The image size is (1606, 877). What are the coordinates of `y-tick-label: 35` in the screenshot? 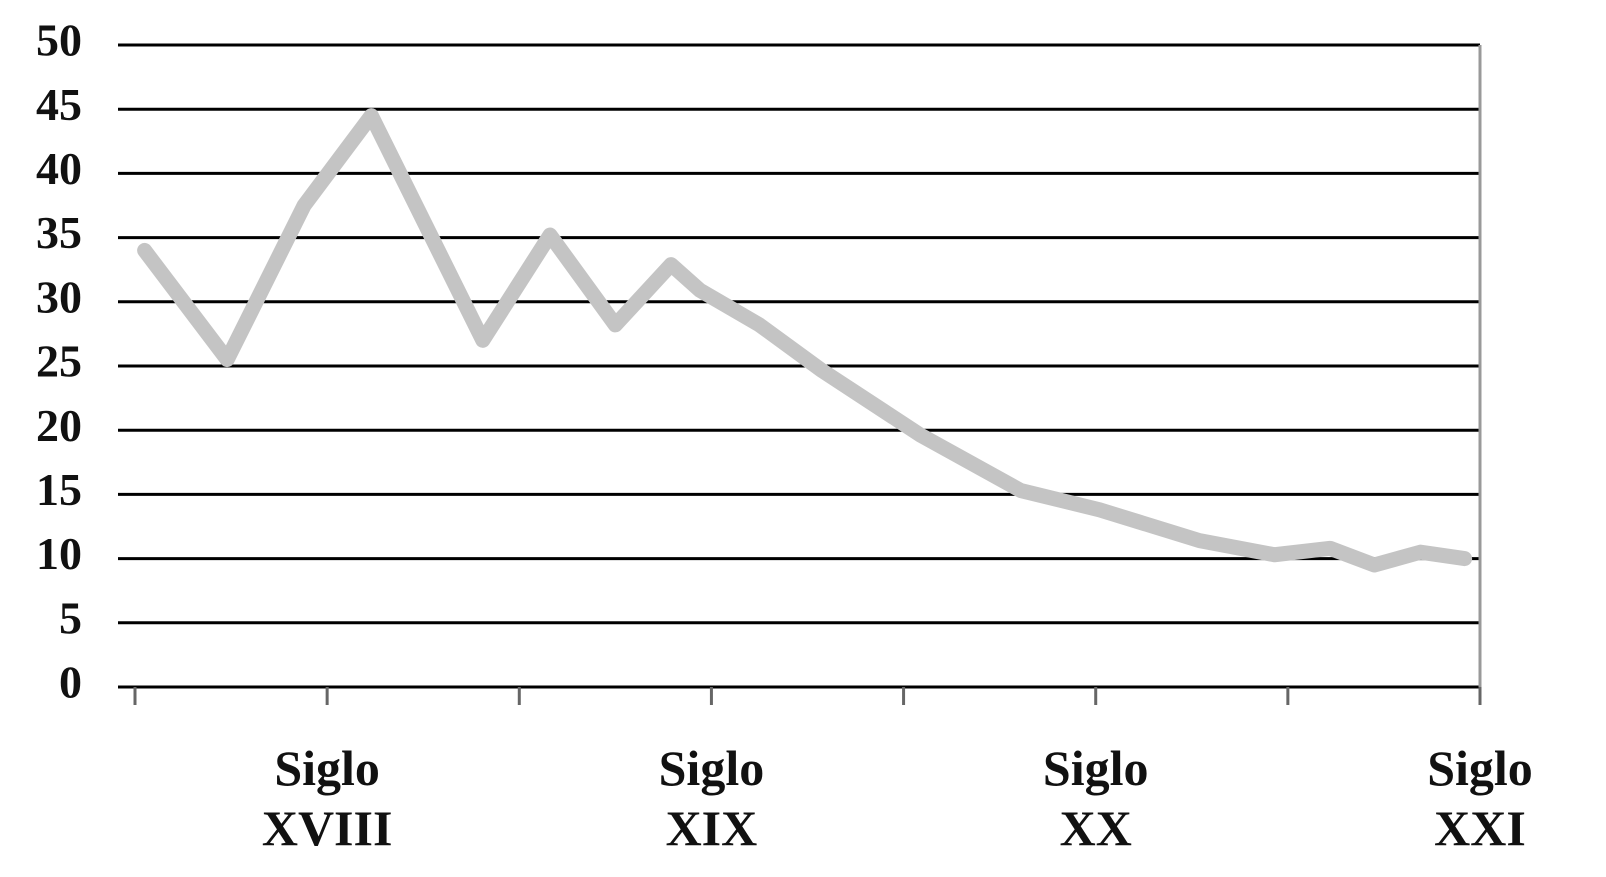 It's located at (59, 232).